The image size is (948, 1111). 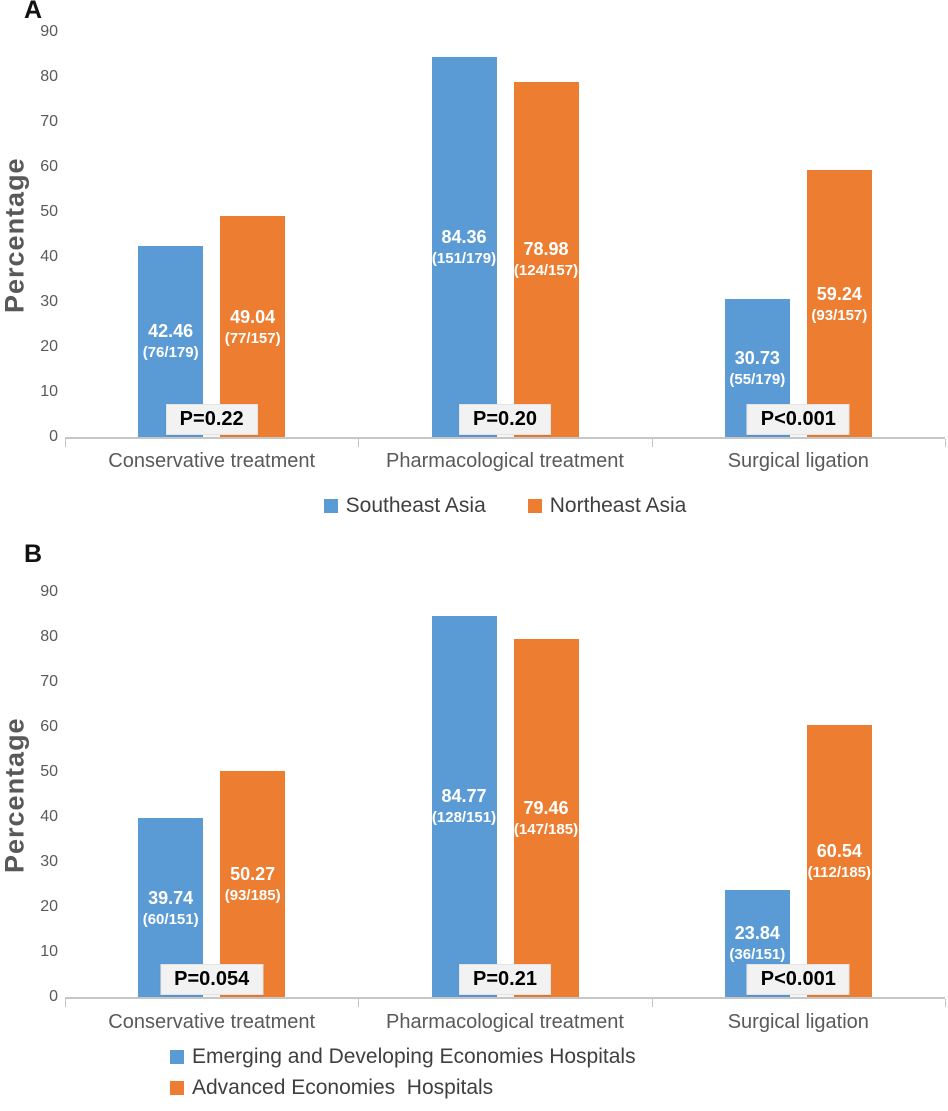 I want to click on bar-data-label: 84.36 (151/179), so click(x=464, y=247).